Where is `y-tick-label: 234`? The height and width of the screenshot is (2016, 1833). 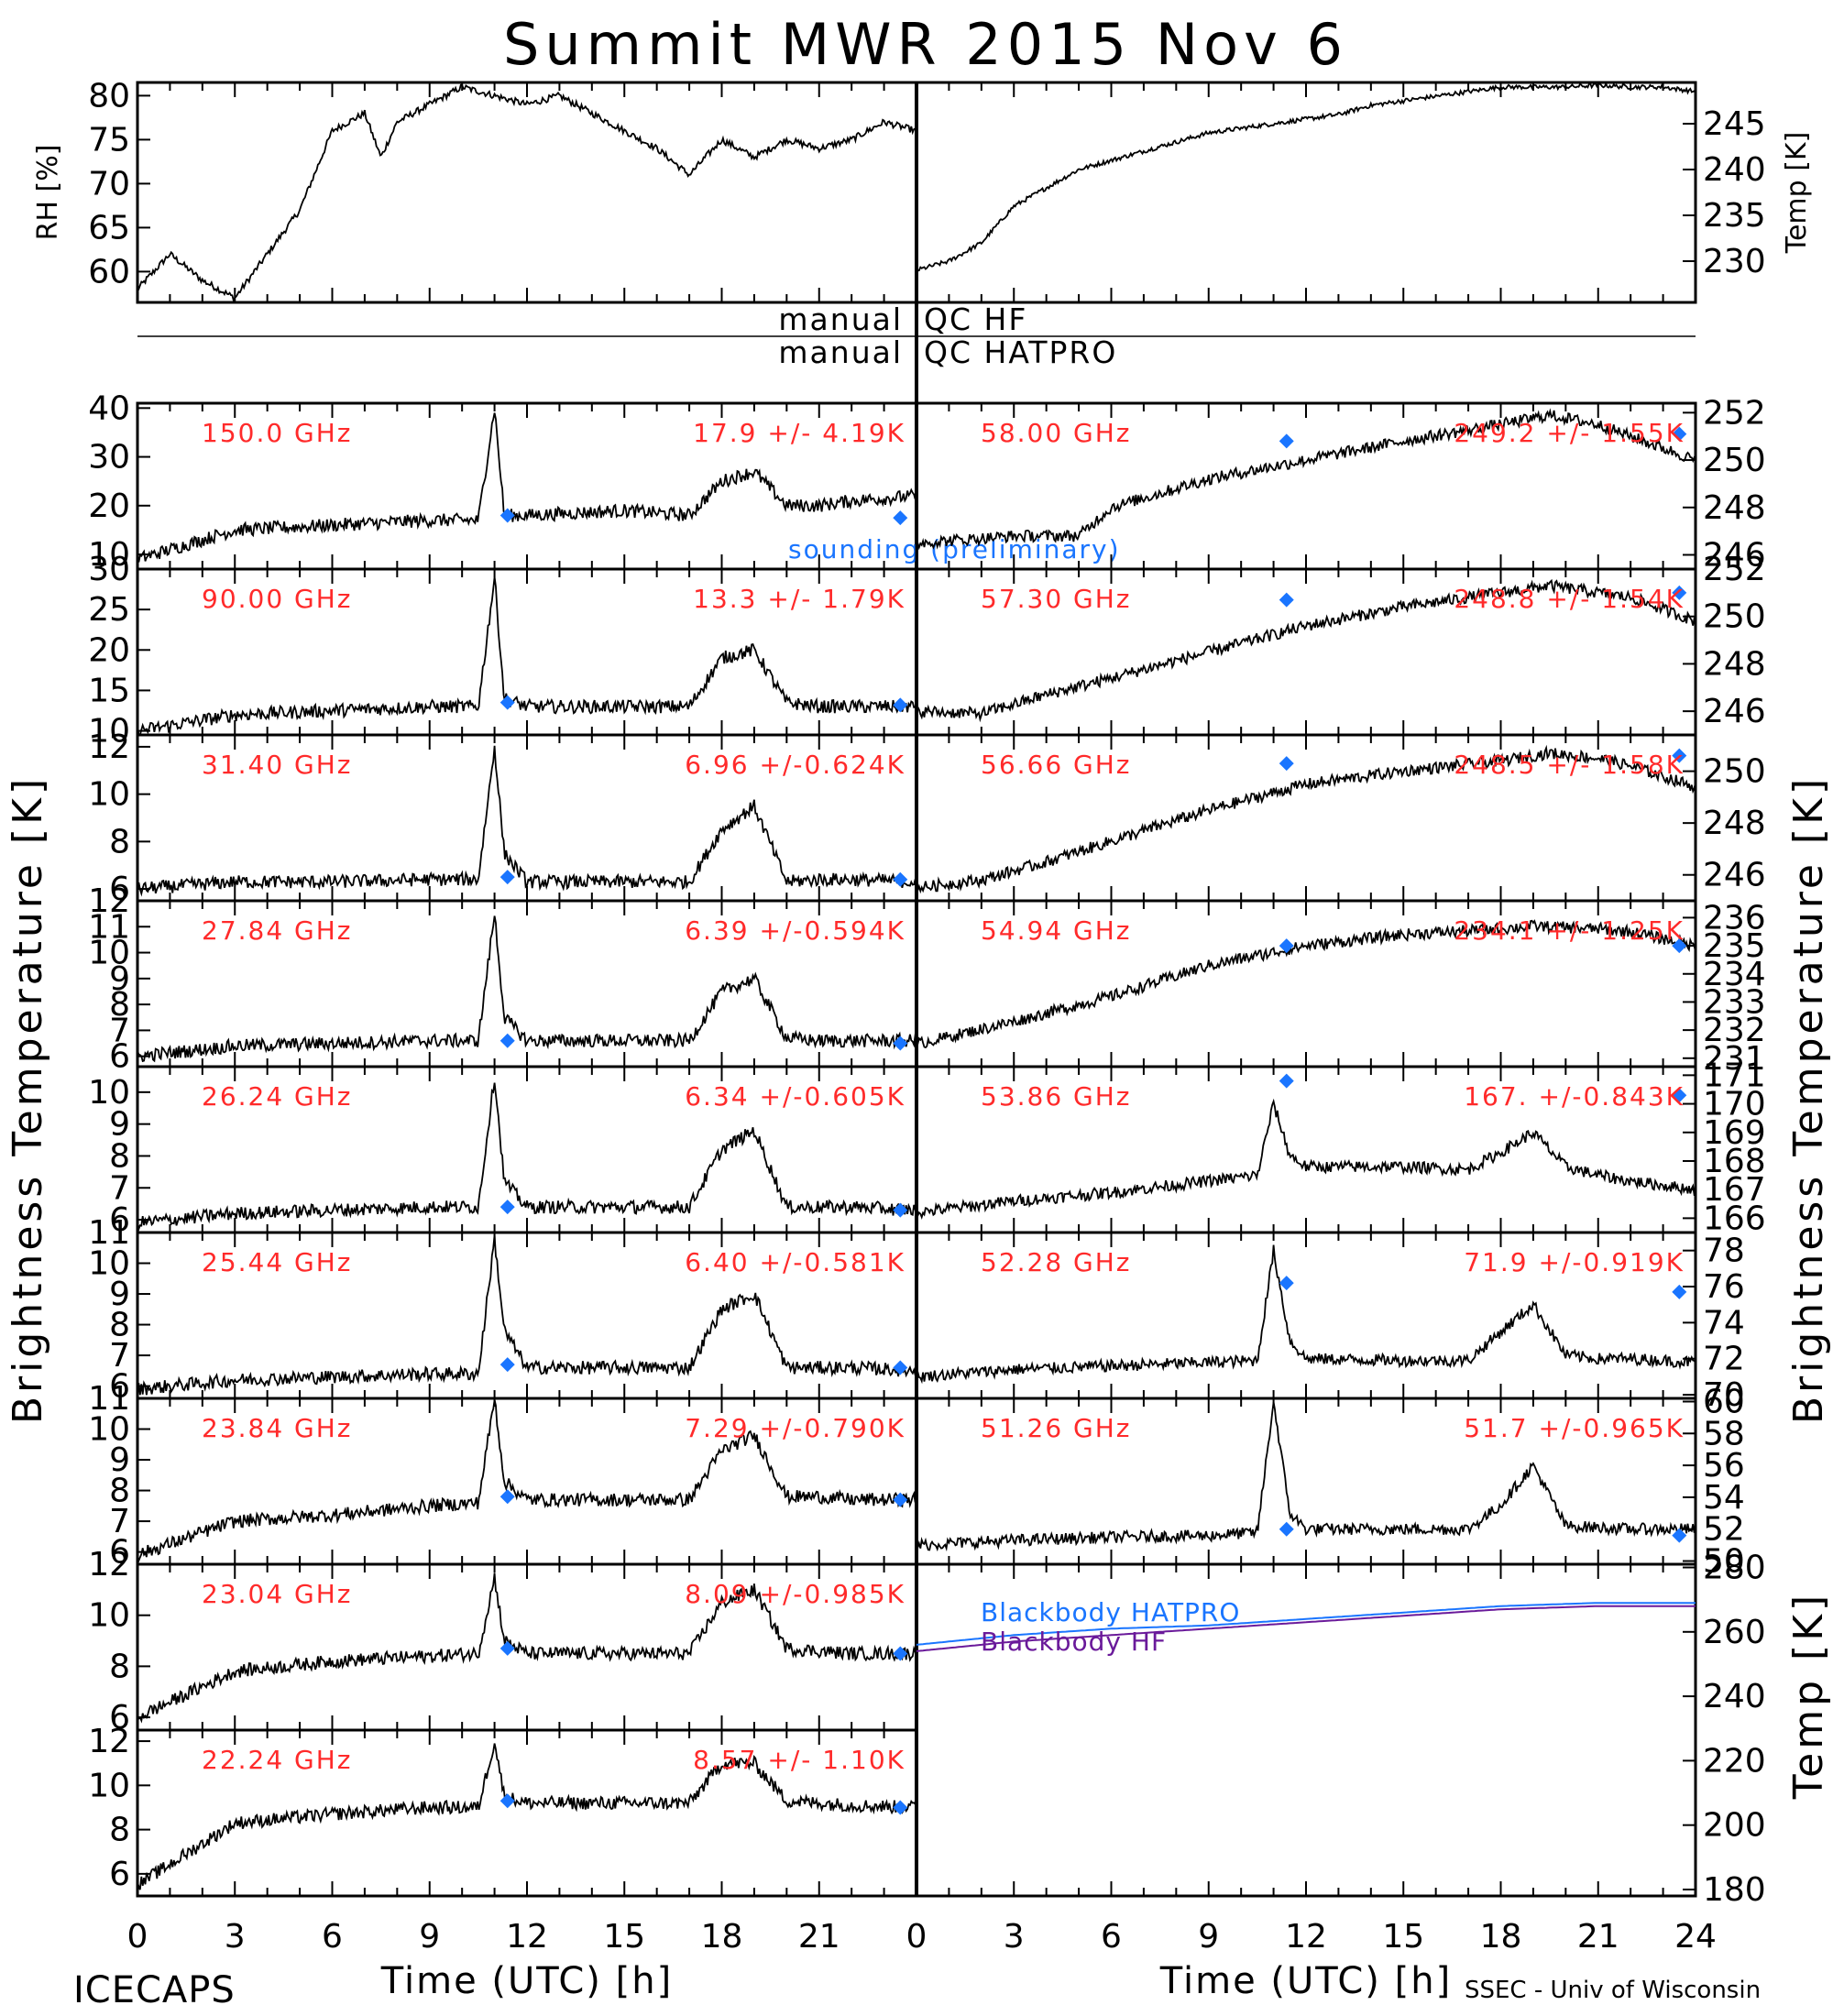
y-tick-label: 234 is located at coordinates (1734, 974).